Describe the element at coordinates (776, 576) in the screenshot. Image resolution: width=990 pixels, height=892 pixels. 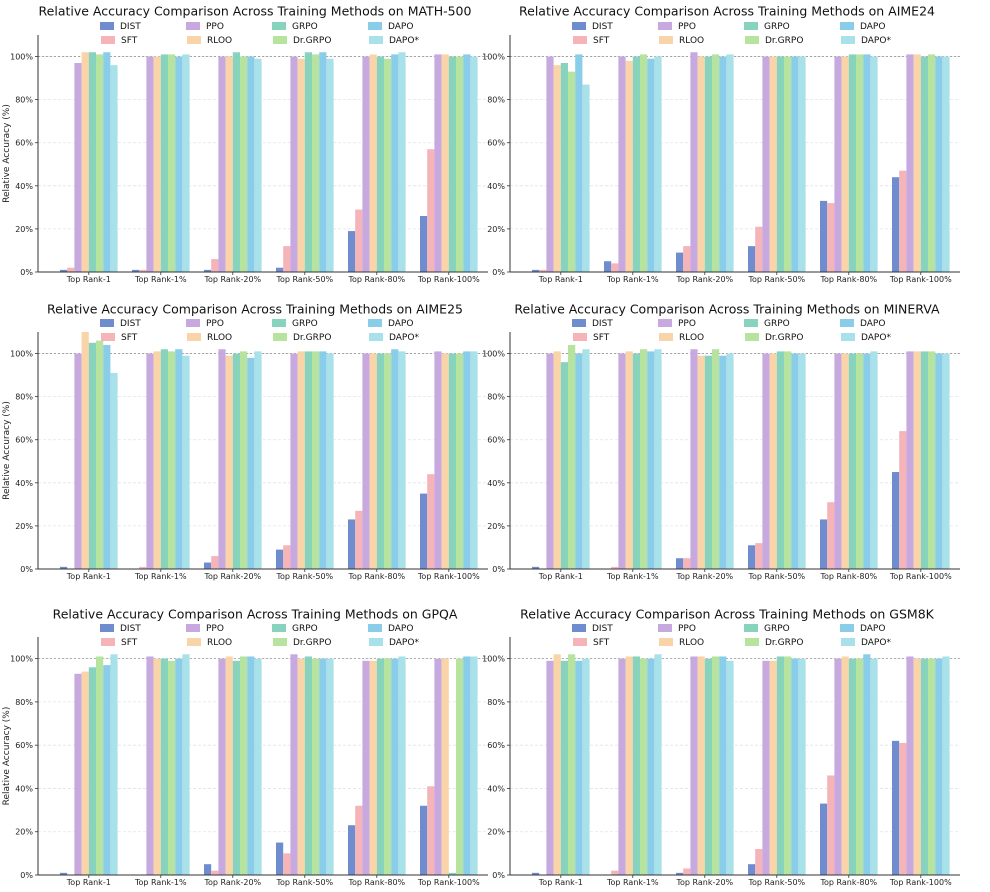
I see `x-tick-label: Top Rank-50%` at that location.